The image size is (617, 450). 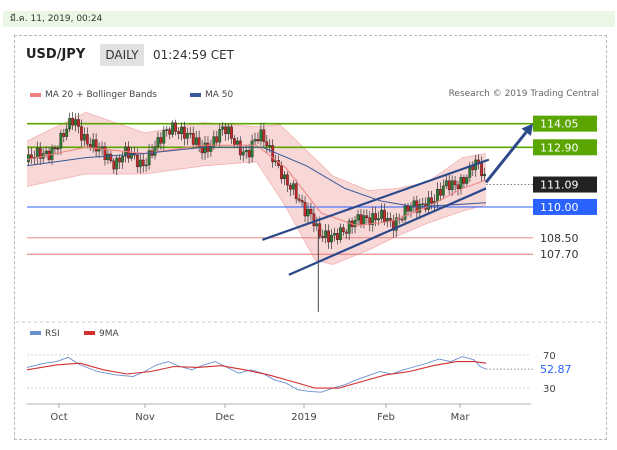 What do you see at coordinates (309, 19) in the screenshot?
I see `date-bar: มี.ค. 11, 2019, 00:24` at bounding box center [309, 19].